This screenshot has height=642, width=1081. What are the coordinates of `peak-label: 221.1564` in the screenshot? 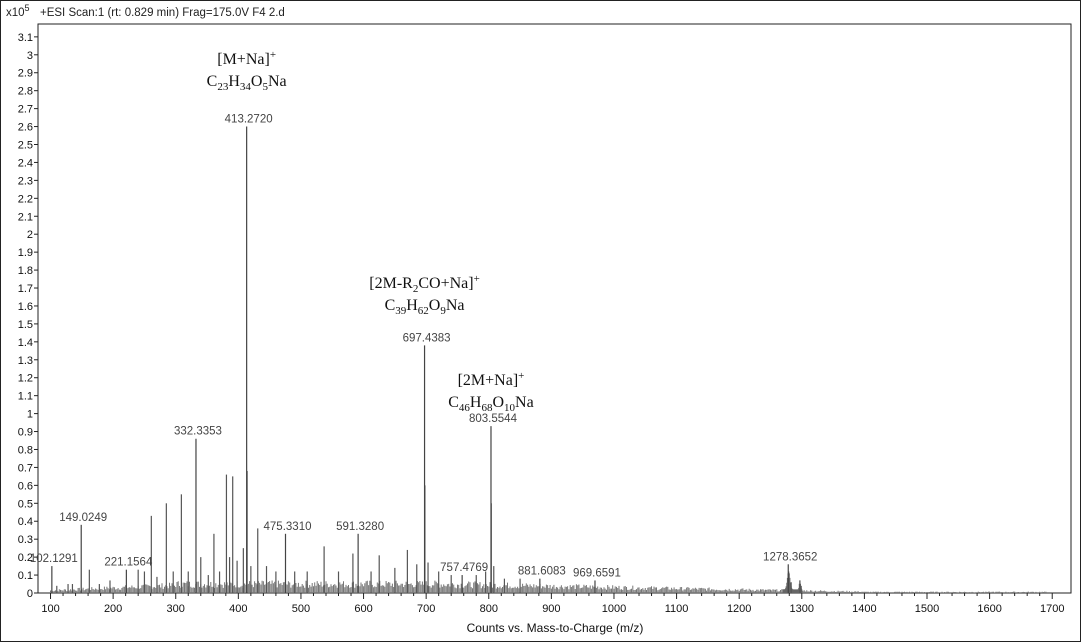 It's located at (128, 563).